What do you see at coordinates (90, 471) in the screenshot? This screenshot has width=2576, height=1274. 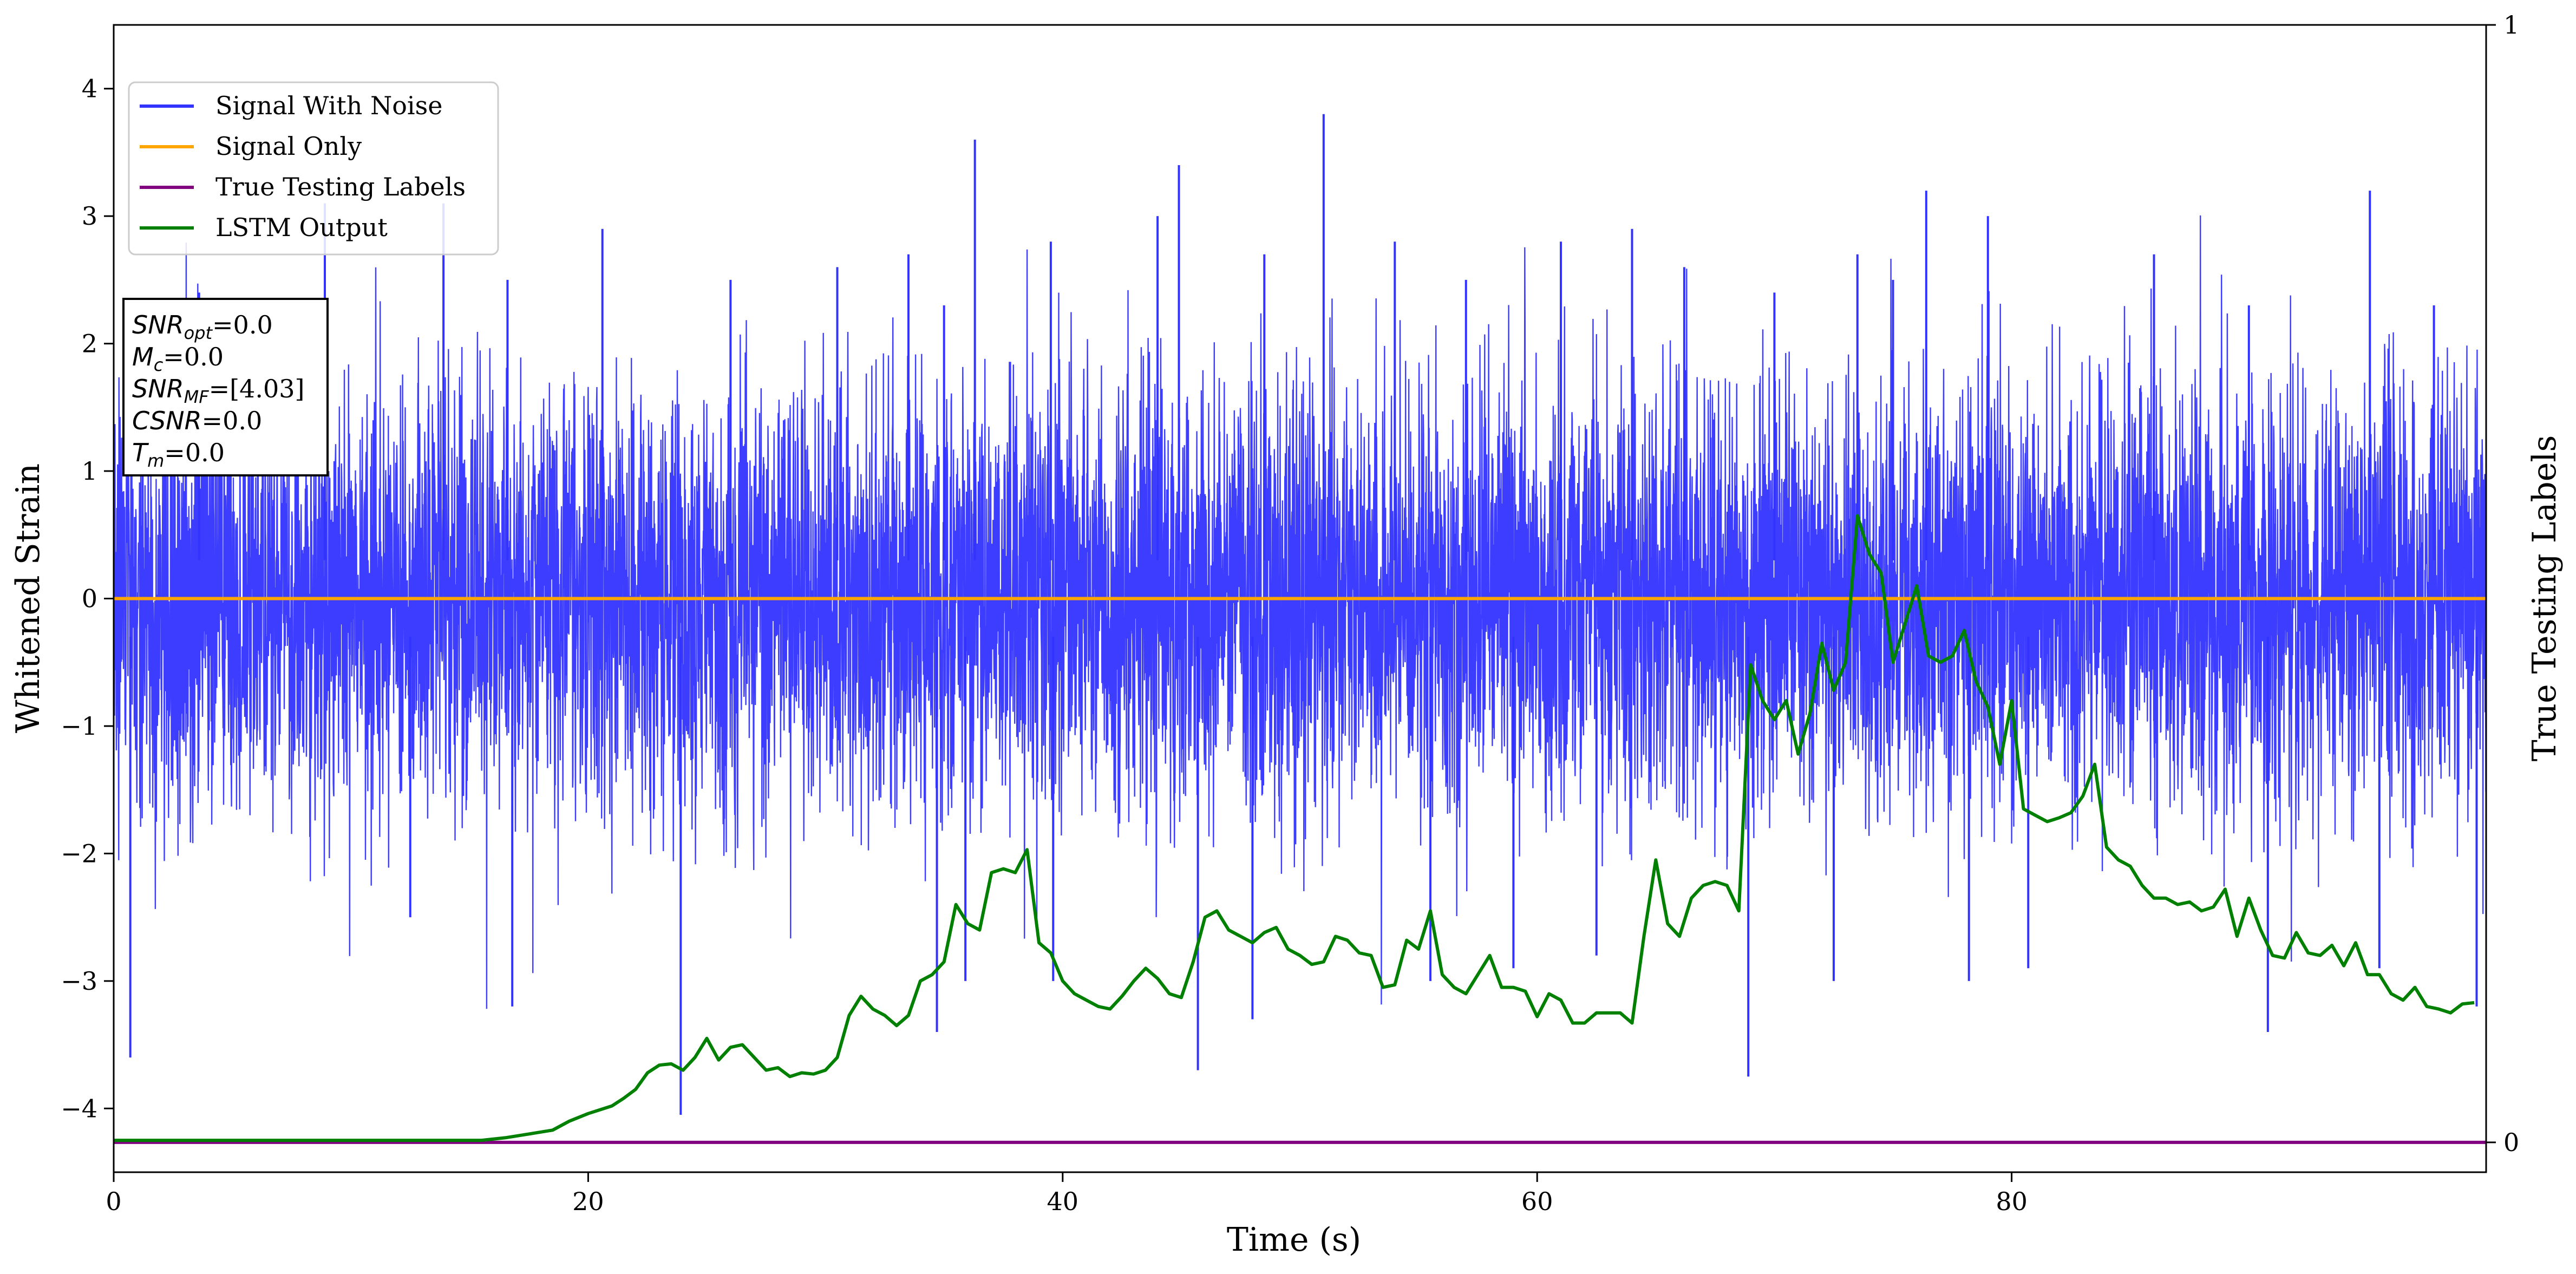 I see `y-tick-label: 1` at bounding box center [90, 471].